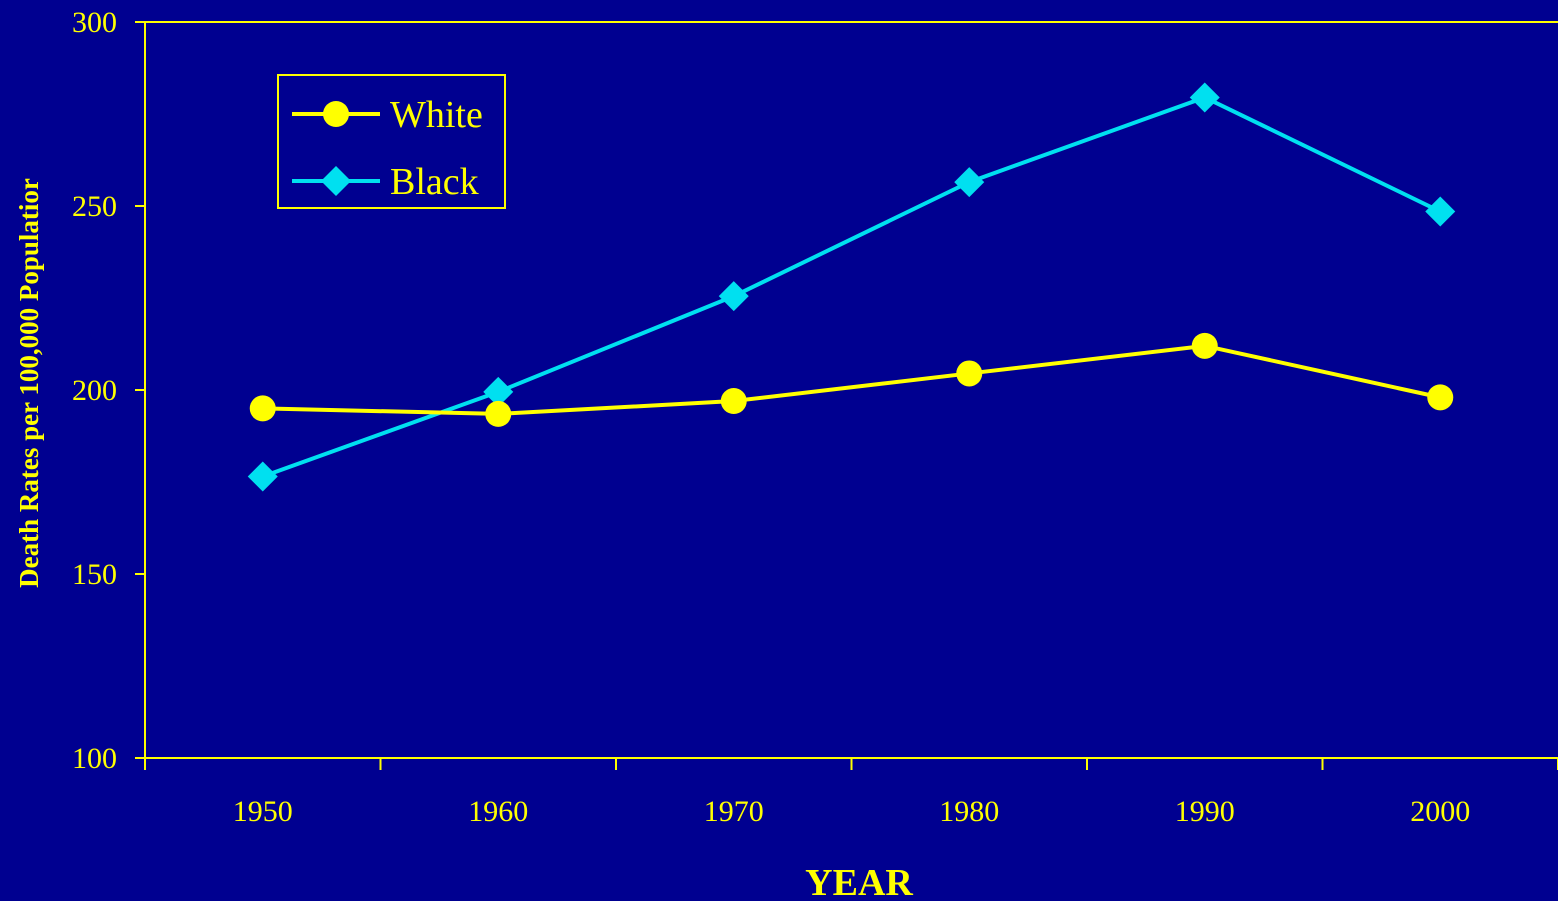 The image size is (1558, 901). I want to click on x-tick-label: 2000, so click(1440, 811).